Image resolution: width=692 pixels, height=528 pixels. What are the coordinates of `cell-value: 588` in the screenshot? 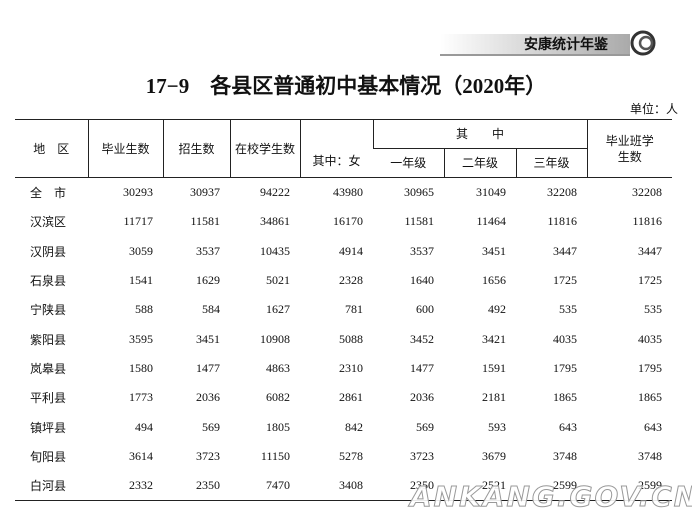 It's located at (144, 309).